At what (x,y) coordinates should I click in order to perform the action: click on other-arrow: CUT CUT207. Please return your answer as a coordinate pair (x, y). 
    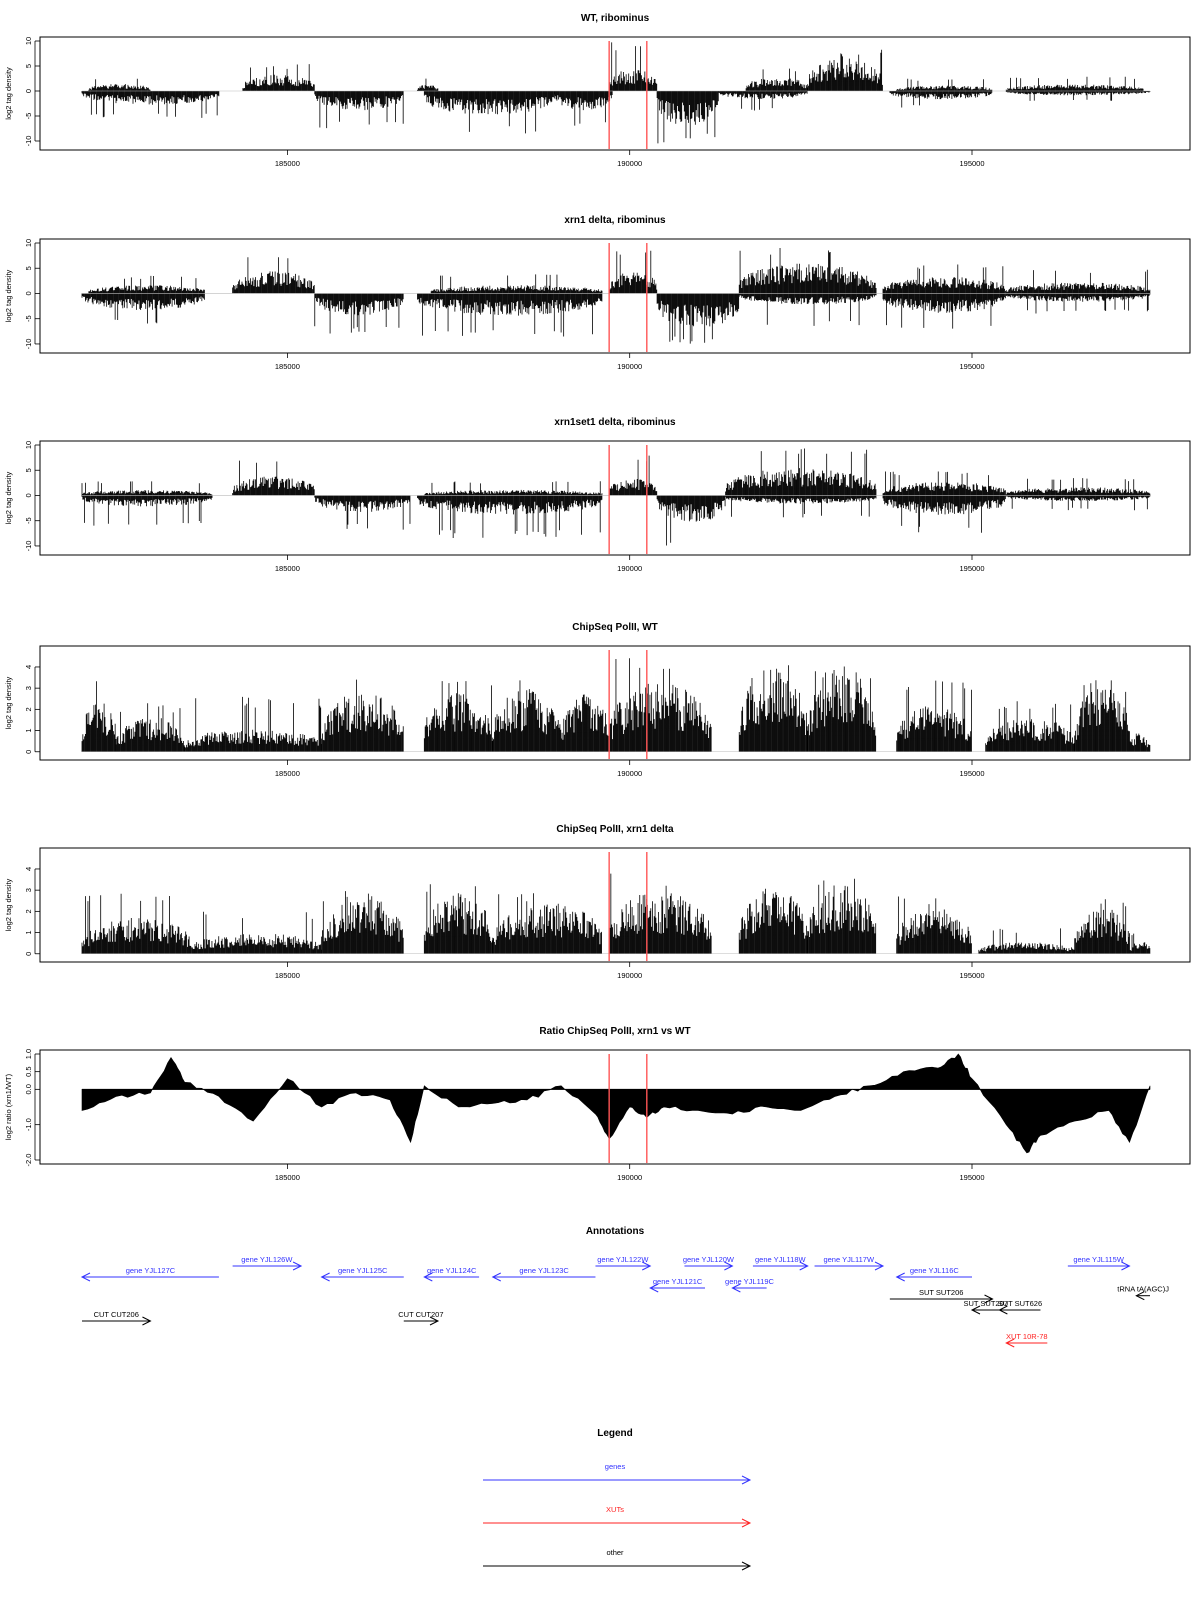
    Looking at the image, I should click on (421, 1318).